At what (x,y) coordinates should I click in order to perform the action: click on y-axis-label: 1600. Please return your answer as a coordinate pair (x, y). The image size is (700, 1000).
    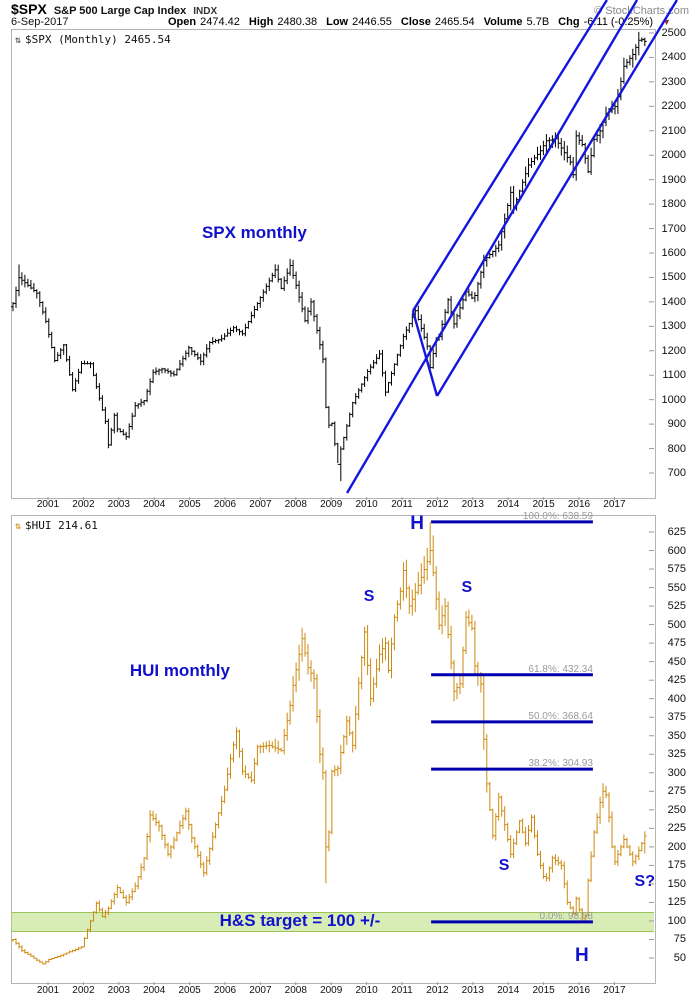
    Looking at the image, I should click on (673, 252).